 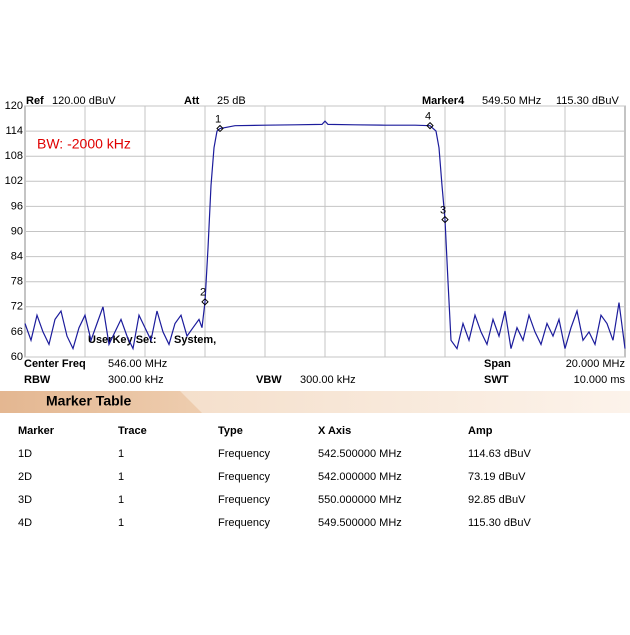 What do you see at coordinates (497, 477) in the screenshot?
I see `table-cell: 73.19 dBuV` at bounding box center [497, 477].